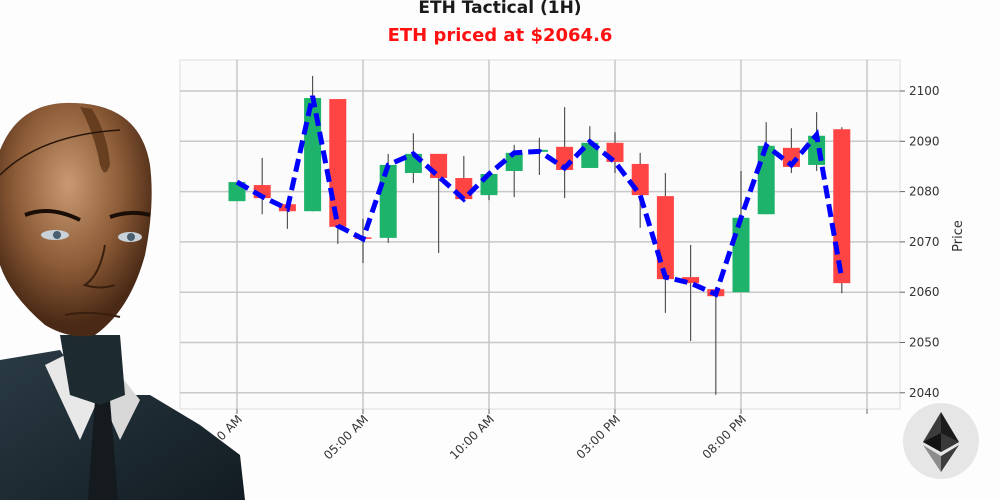 This screenshot has height=500, width=1000. I want to click on x-axis: 12:00 AM 05:00 AM 10:00 AM 03:00 PM 08:00 PM, so click(531, 435).